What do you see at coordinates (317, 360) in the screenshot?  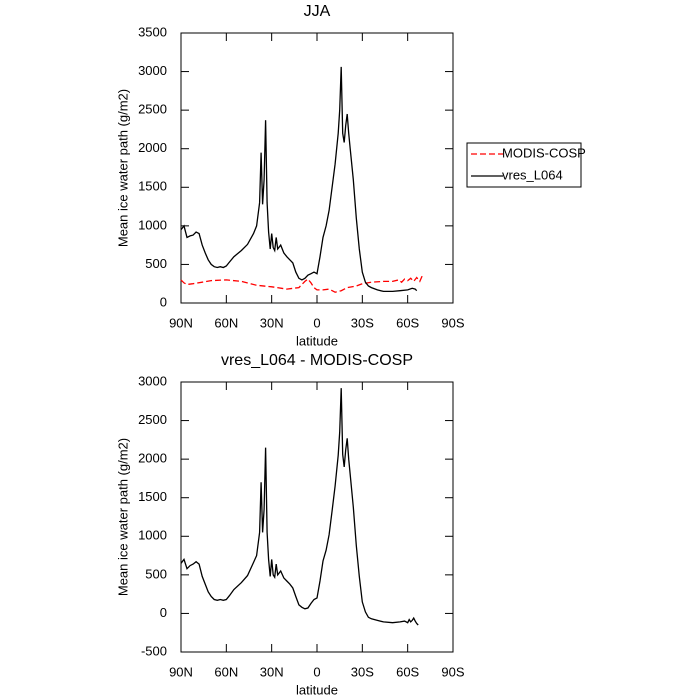 I see `chart-title: vres_L064 - MODIS-COSP` at bounding box center [317, 360].